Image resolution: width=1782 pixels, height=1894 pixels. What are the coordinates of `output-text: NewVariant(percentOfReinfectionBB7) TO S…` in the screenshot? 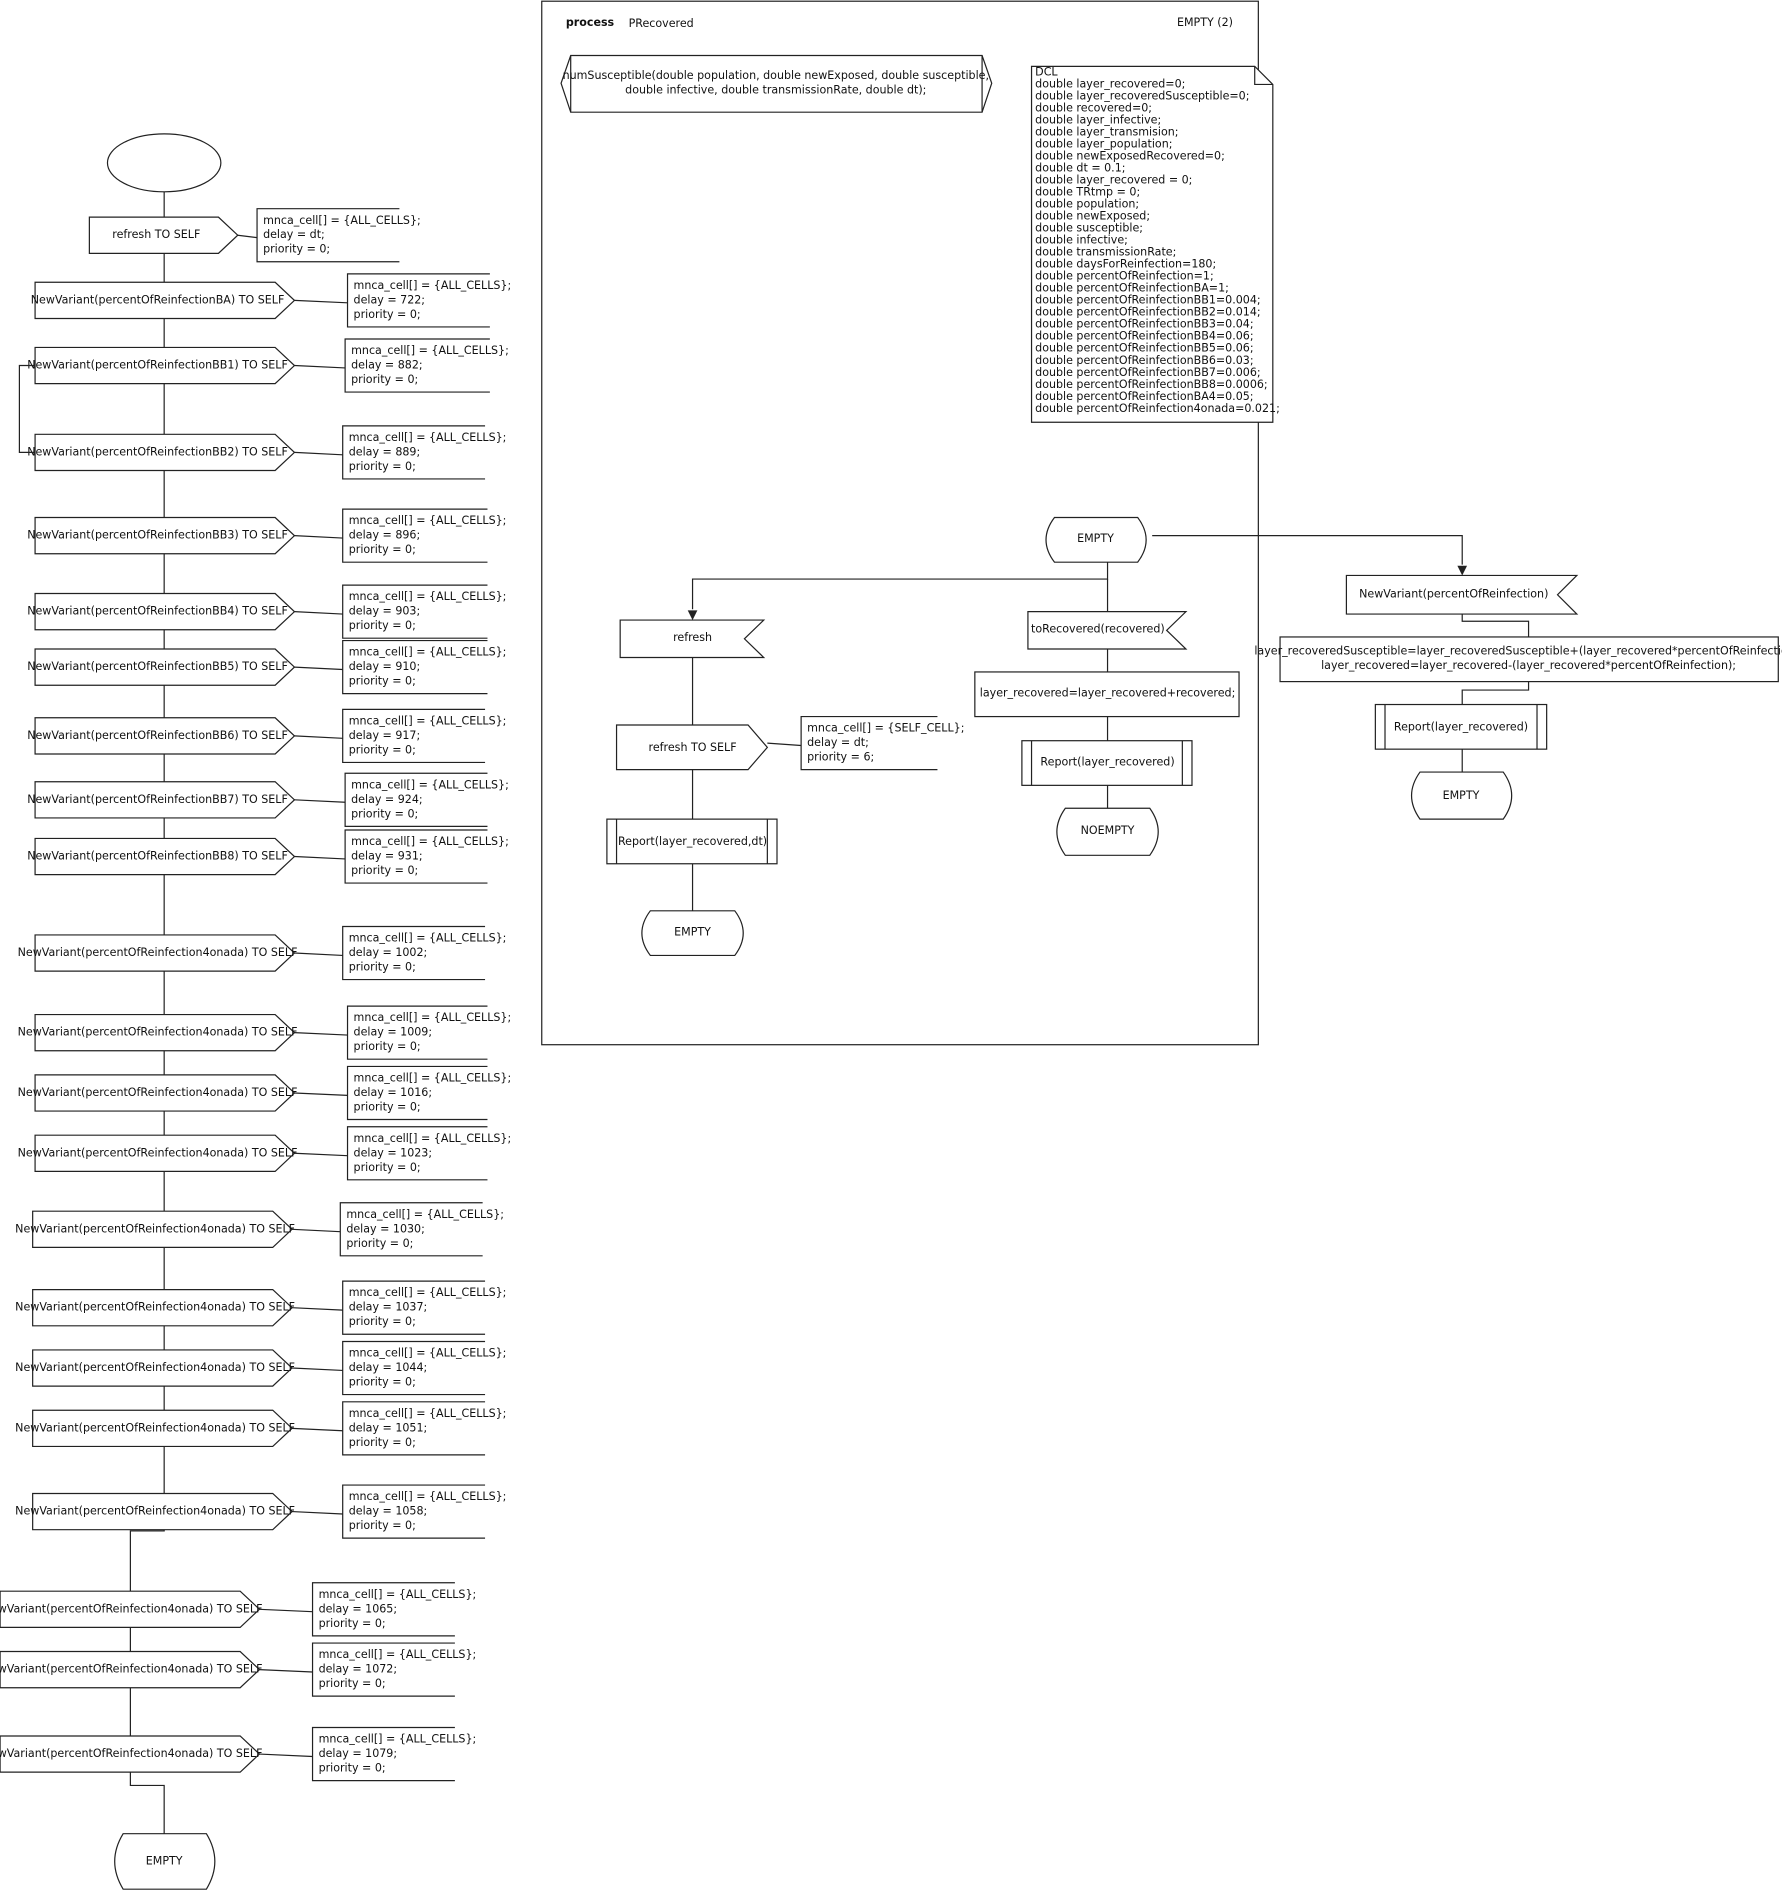 It's located at (157, 799).